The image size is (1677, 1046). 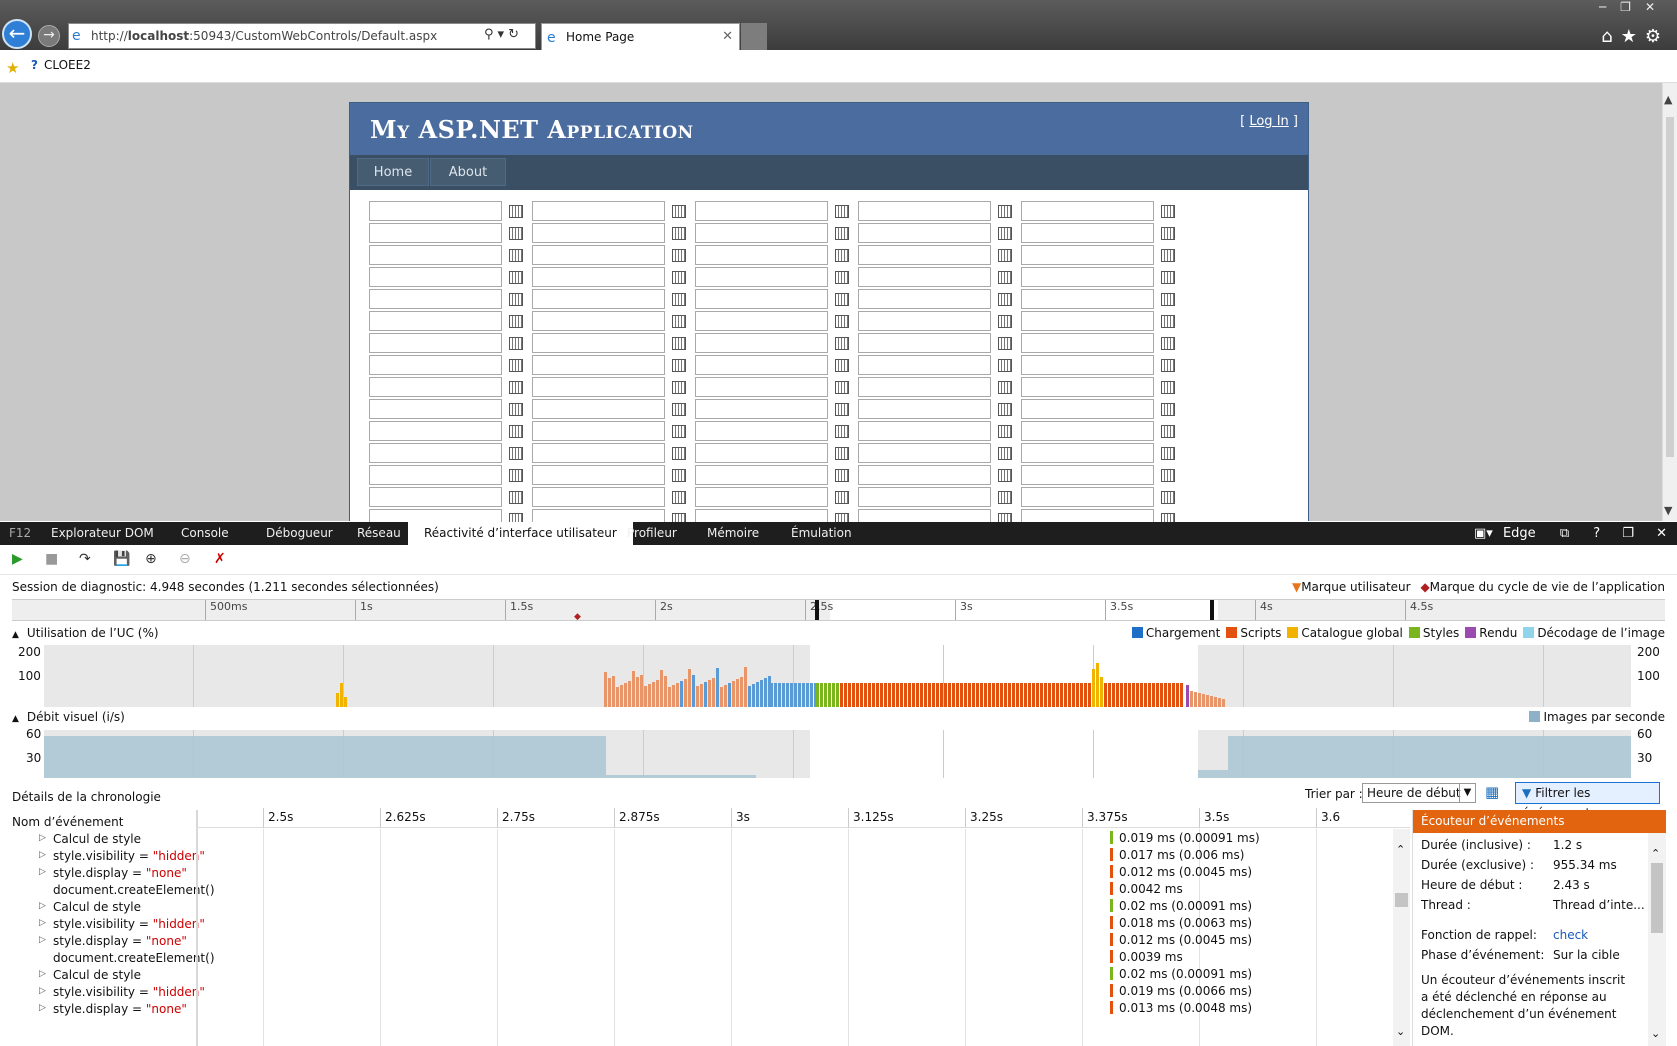 What do you see at coordinates (1181, 872) in the screenshot?
I see `event-duration: 0.012 ms (0.0045 ms)` at bounding box center [1181, 872].